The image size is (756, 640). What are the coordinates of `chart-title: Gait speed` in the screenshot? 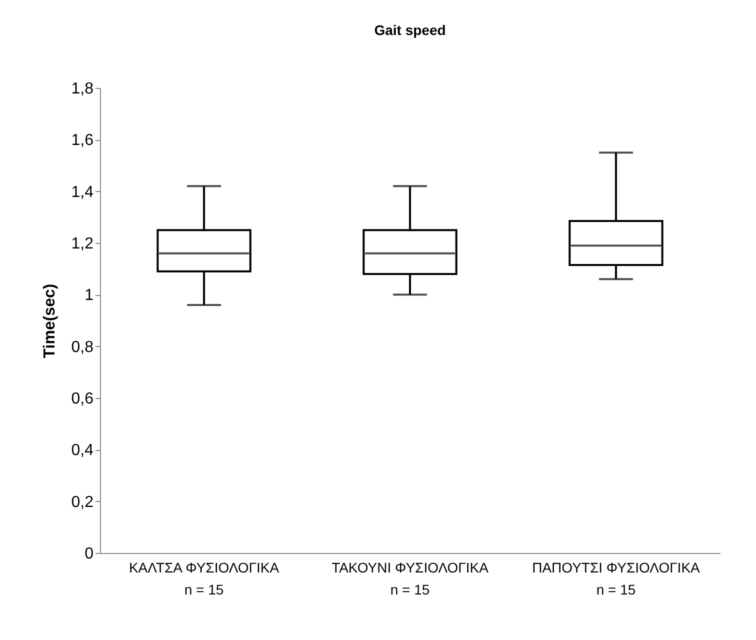 It's located at (410, 30).